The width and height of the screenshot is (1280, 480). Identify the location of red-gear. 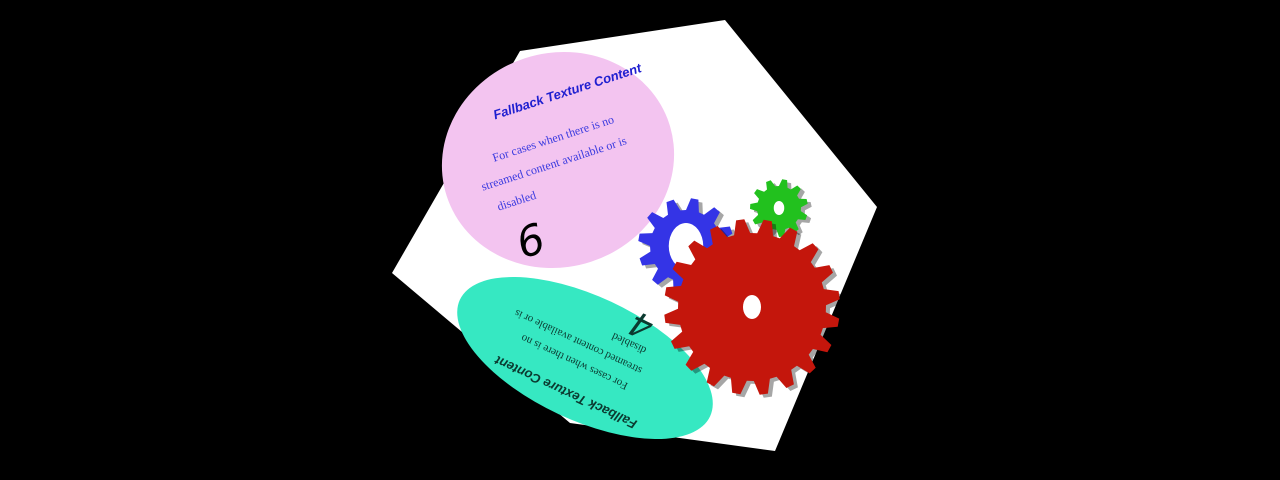
(754, 308).